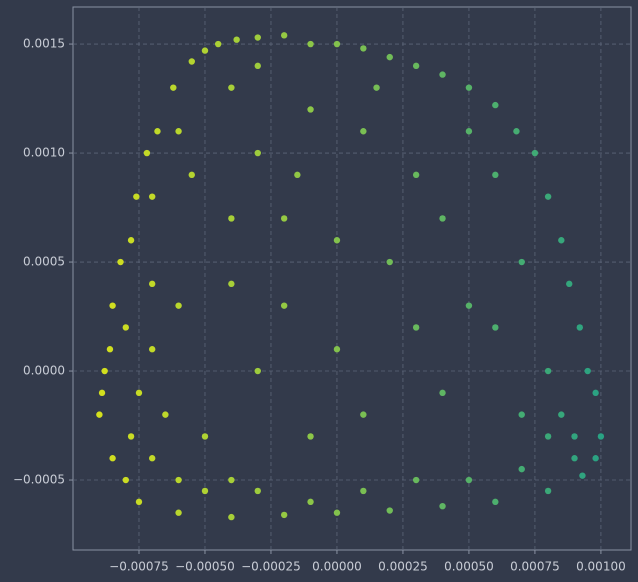 This screenshot has width=638, height=582. Describe the element at coordinates (337, 567) in the screenshot. I see `x-tick-label: 0.00000` at that location.